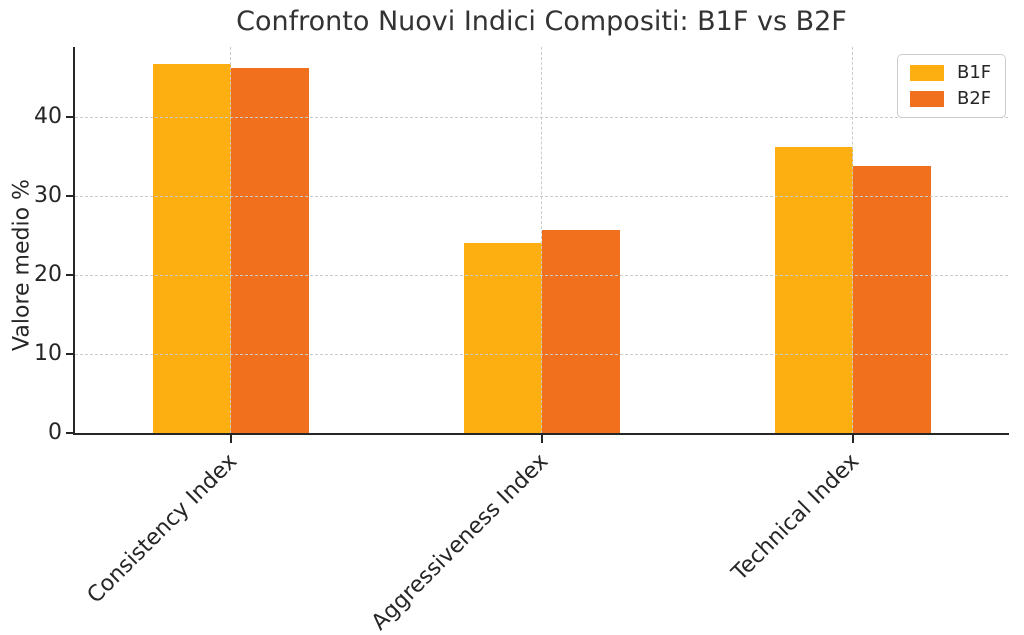 This screenshot has height=635, width=1024. What do you see at coordinates (927, 73) in the screenshot?
I see `legend-swatch-b1f` at bounding box center [927, 73].